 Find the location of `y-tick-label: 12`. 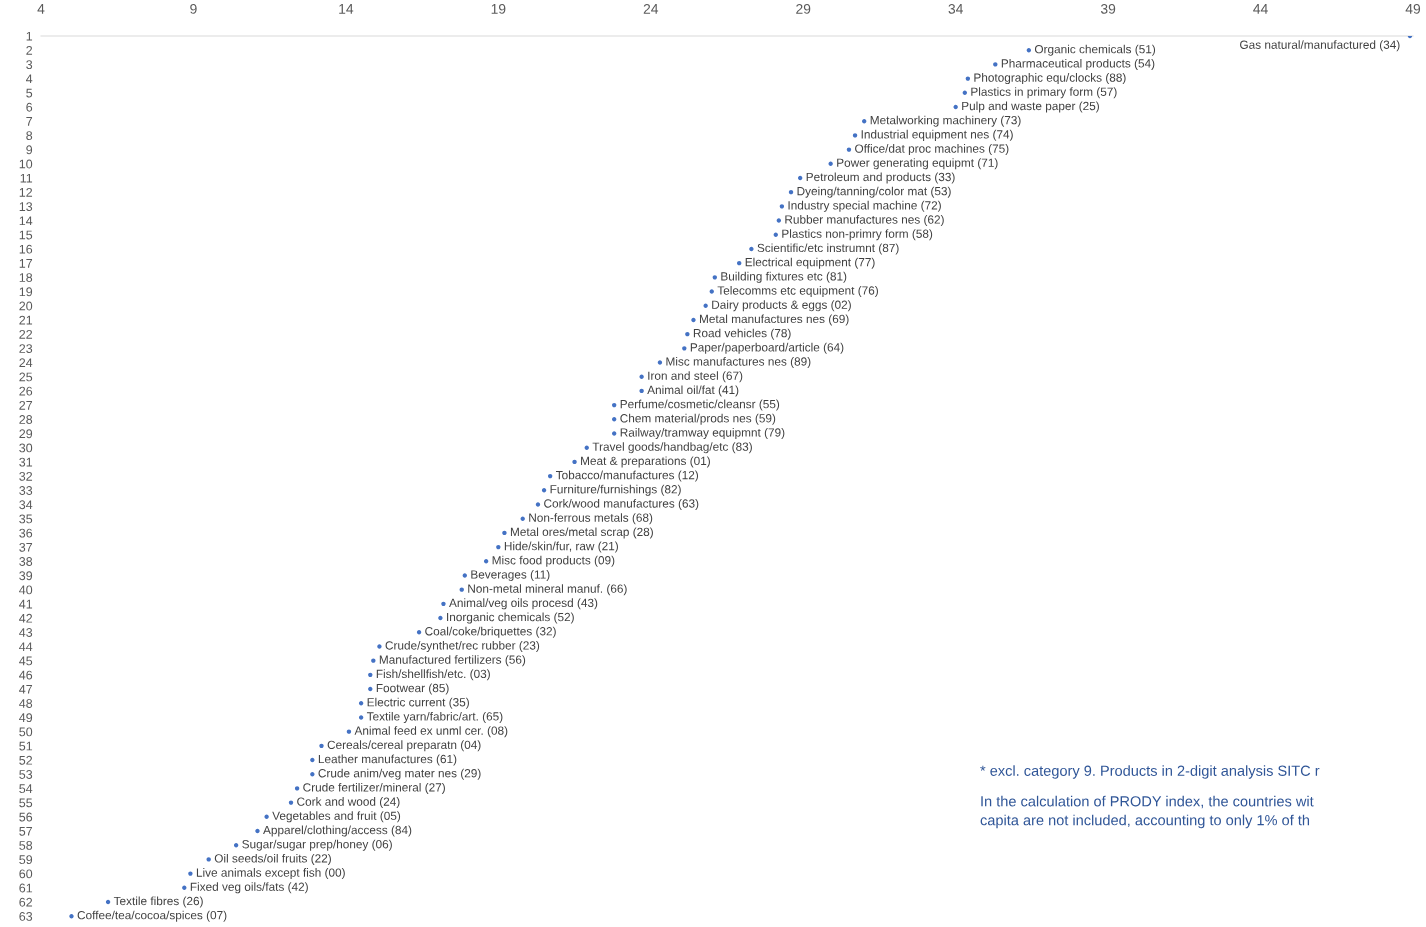

y-tick-label: 12 is located at coordinates (26, 192).